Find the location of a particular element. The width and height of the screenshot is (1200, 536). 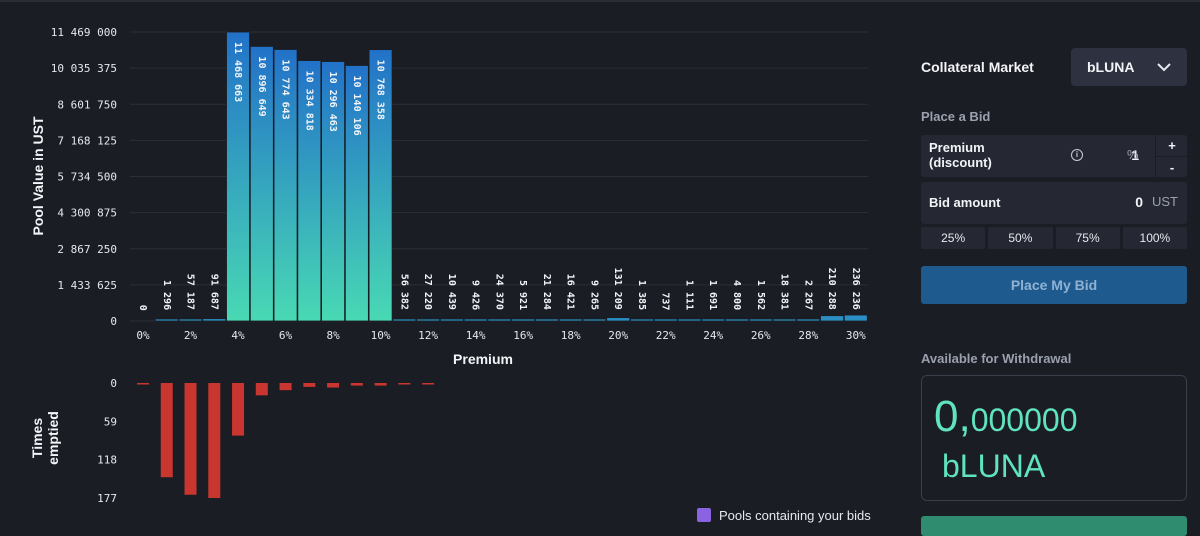

chevron-down-icon is located at coordinates (1164, 66).